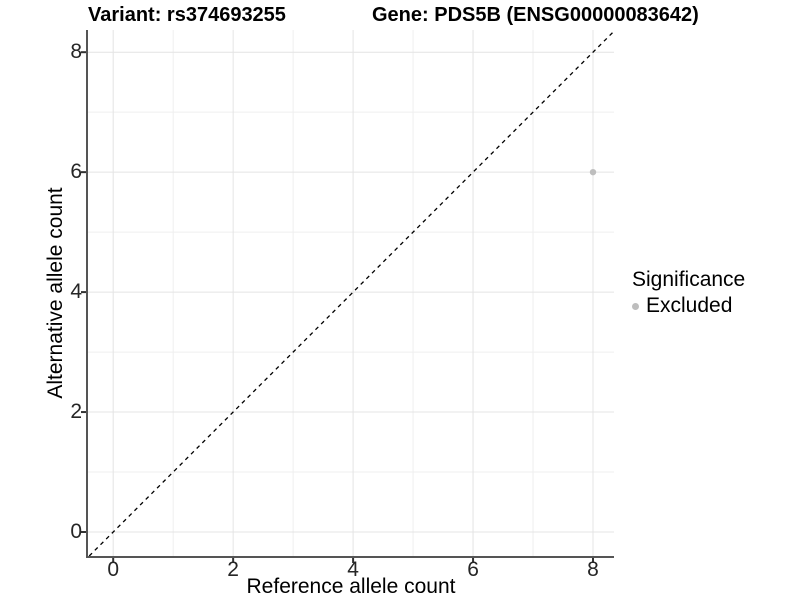  What do you see at coordinates (688, 293) in the screenshot?
I see `legend: Significance Excluded` at bounding box center [688, 293].